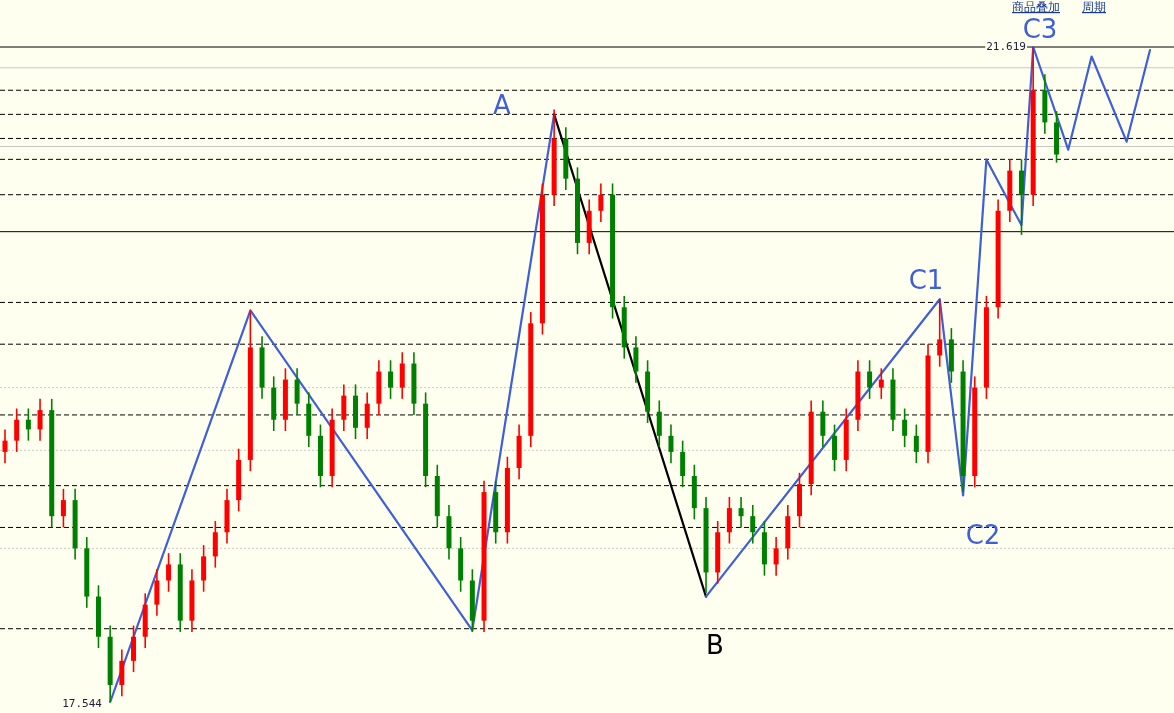 Image resolution: width=1174 pixels, height=713 pixels. What do you see at coordinates (1036, 7) in the screenshot?
I see `text: 商品叠加` at bounding box center [1036, 7].